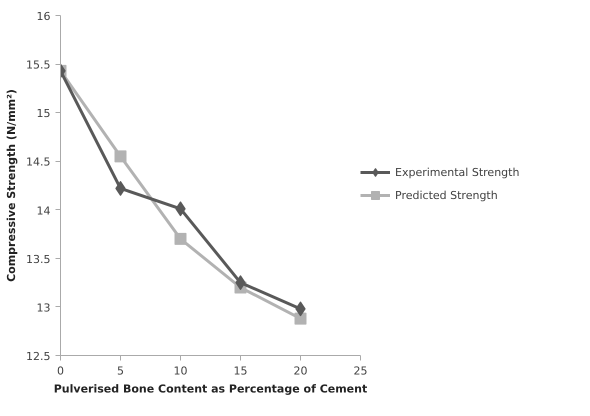 This screenshot has width=590, height=416. Describe the element at coordinates (60, 371) in the screenshot. I see `x-tick-label: 0` at that location.